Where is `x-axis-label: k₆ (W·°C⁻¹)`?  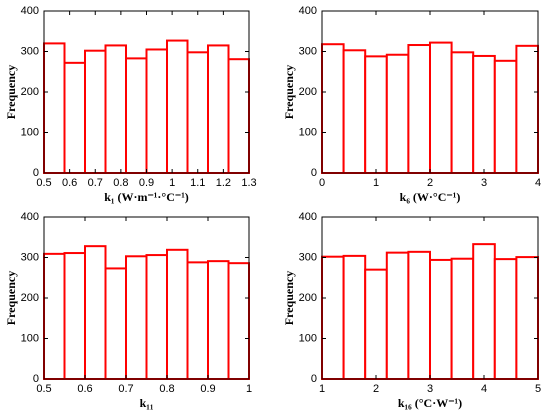
x-axis-label: k₆ (W·°C⁻¹) is located at coordinates (430, 197).